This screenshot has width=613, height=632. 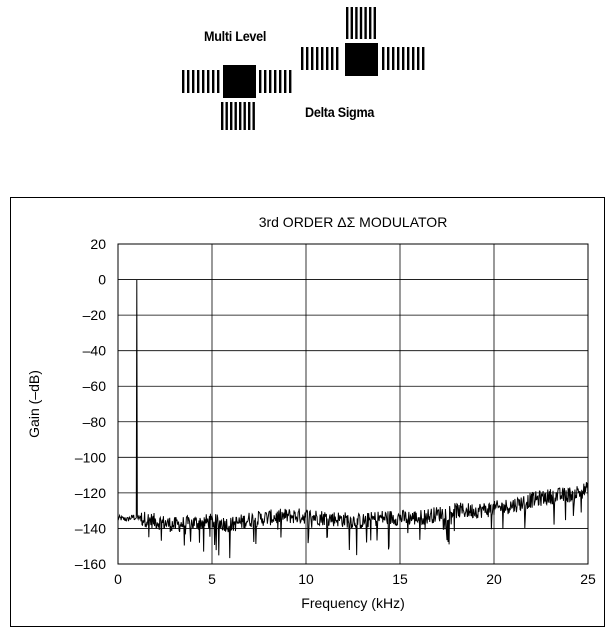 I want to click on logo-block-left, so click(x=239, y=81).